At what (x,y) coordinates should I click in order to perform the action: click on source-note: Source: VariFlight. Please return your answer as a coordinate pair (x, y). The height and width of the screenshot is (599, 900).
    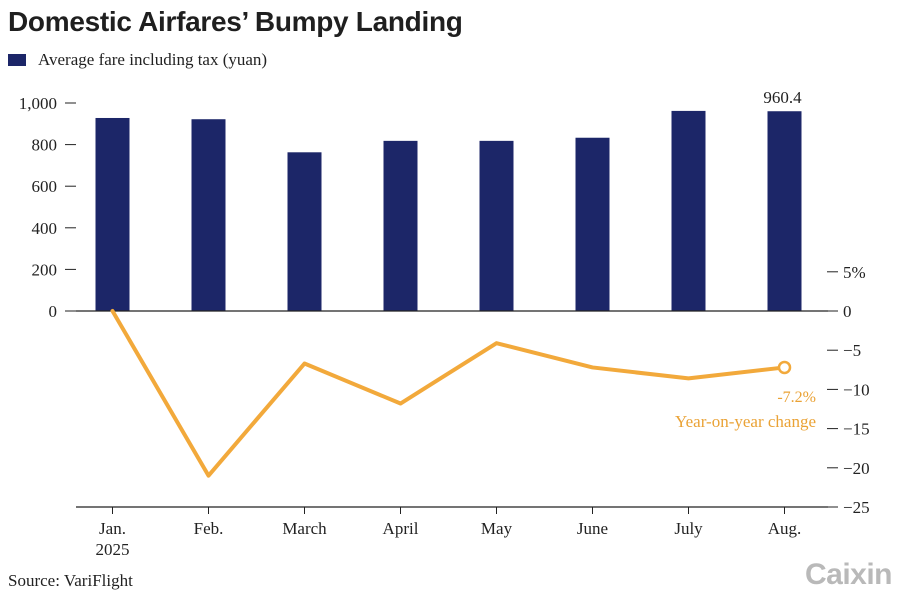
    Looking at the image, I should click on (70, 580).